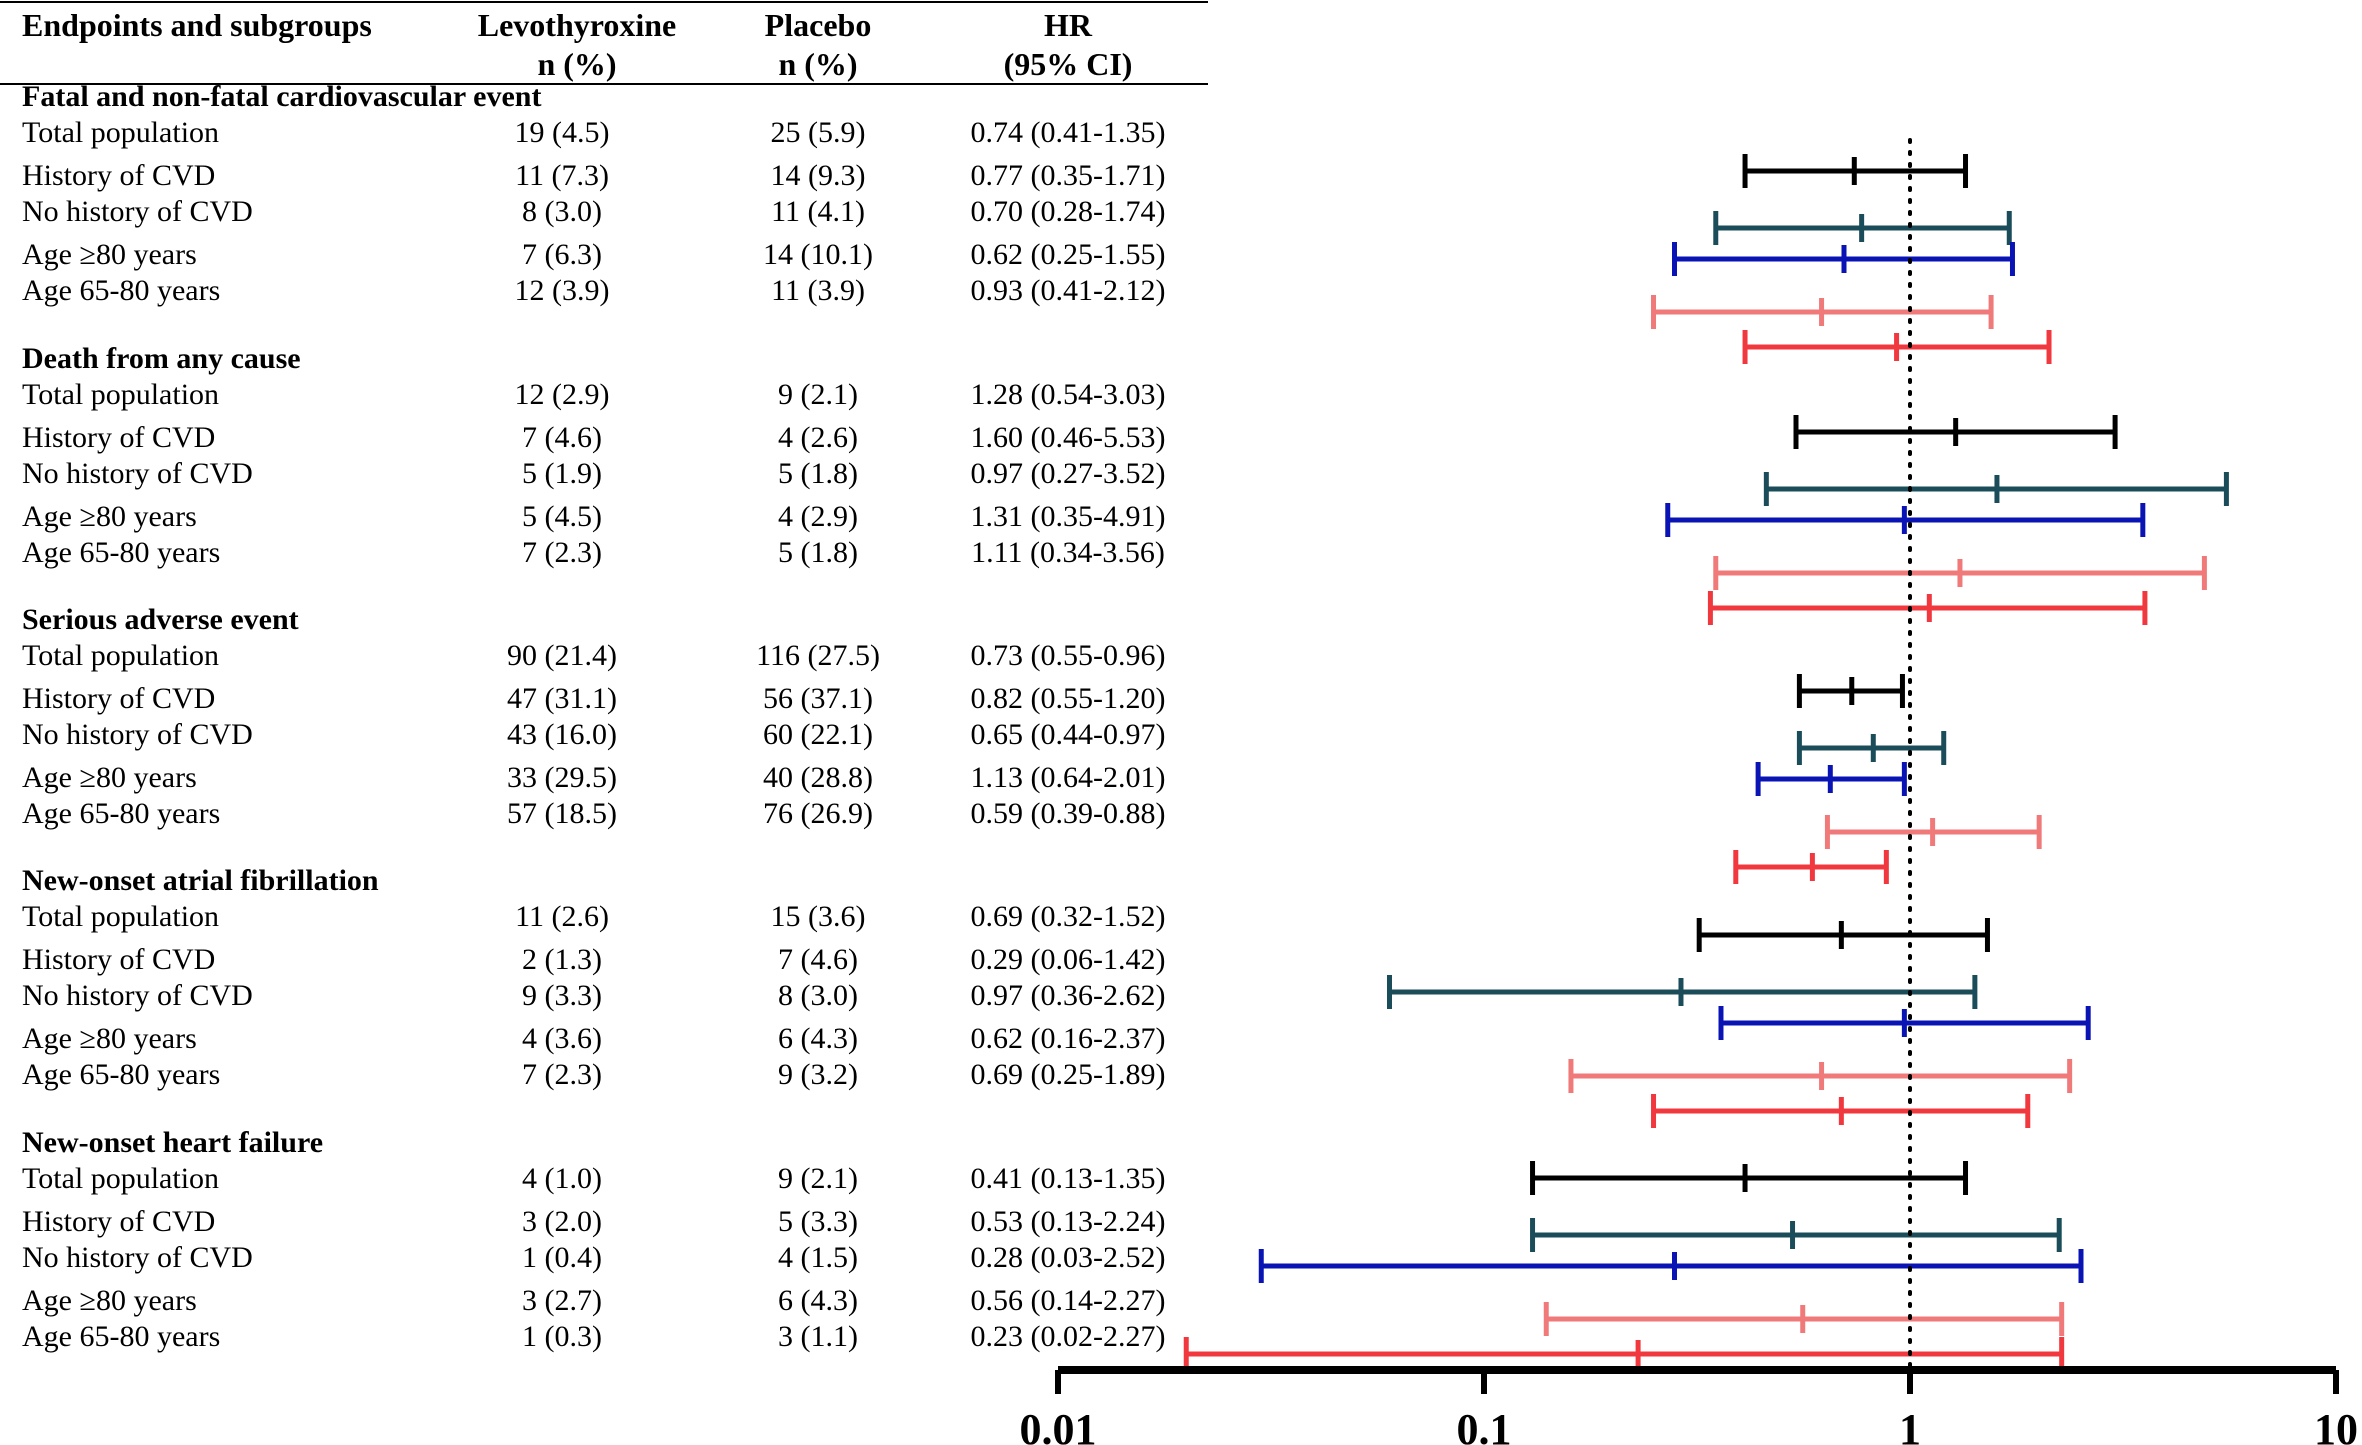 The height and width of the screenshot is (1445, 2362). What do you see at coordinates (1910, 1425) in the screenshot?
I see `x-axis-tick-label: 1` at bounding box center [1910, 1425].